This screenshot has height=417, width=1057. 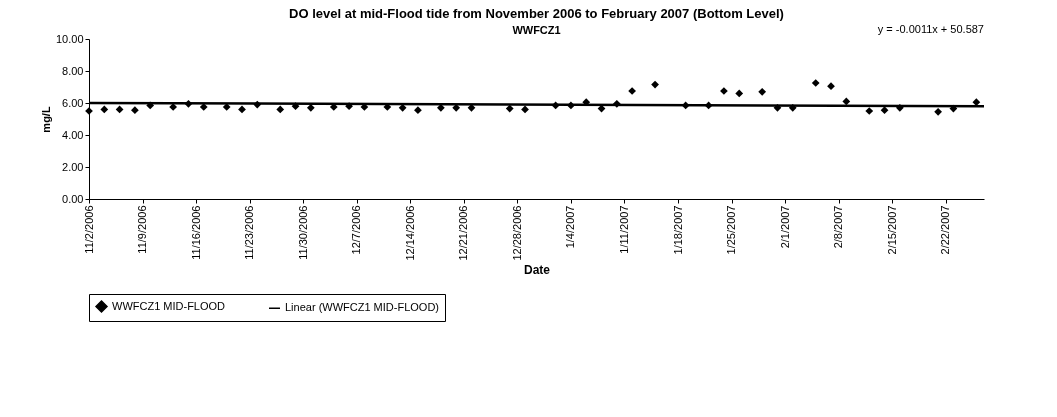 I want to click on x-tick-label: 1/18/2007, so click(x=677, y=230).